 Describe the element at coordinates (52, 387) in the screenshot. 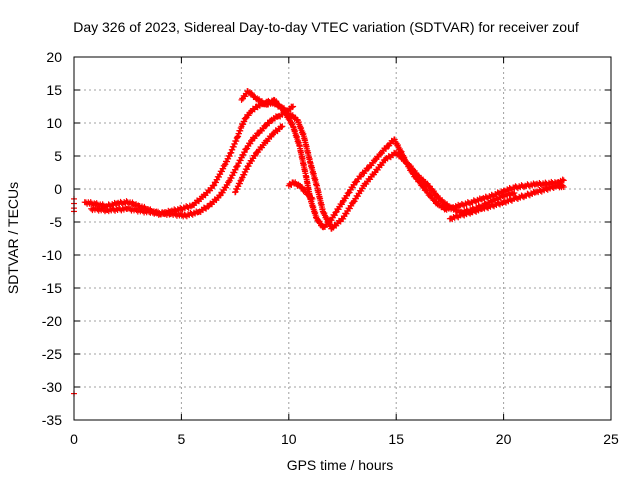

I see `y-tick-label: -30` at that location.